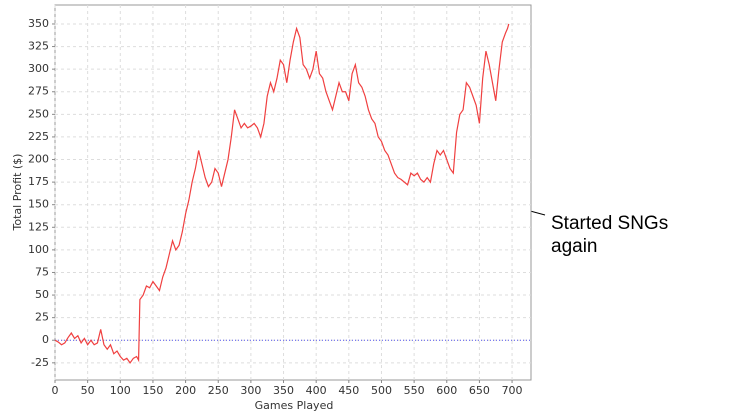 This screenshot has width=733, height=420. I want to click on x-tick-label: 200, so click(185, 390).